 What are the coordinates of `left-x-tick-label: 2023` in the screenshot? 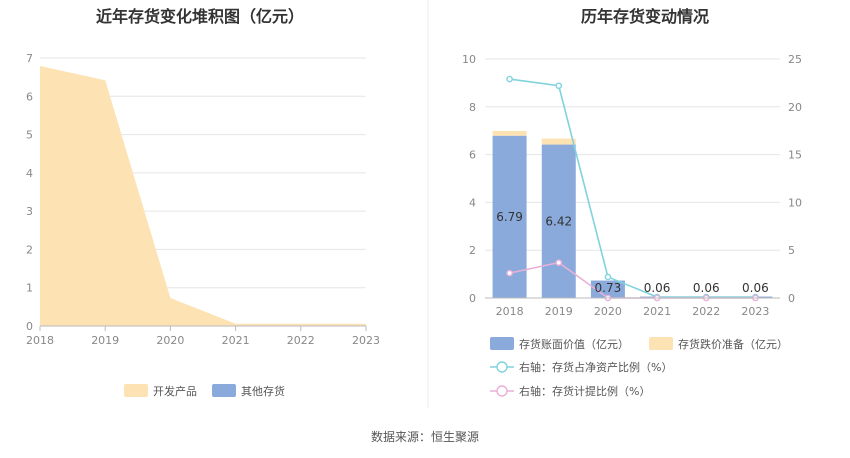 It's located at (366, 340).